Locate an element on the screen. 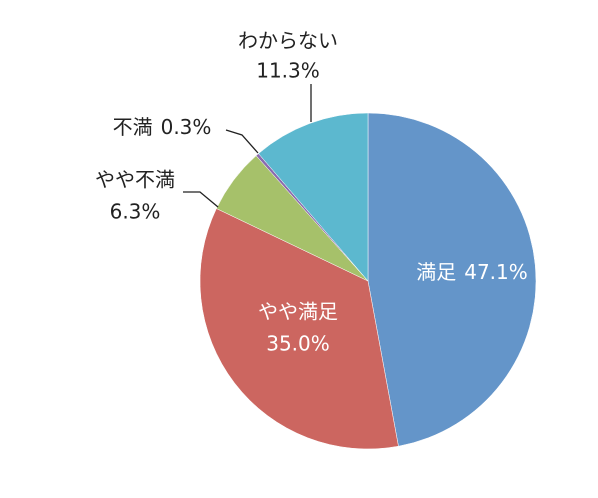  value-label: 11.3% is located at coordinates (288, 71).